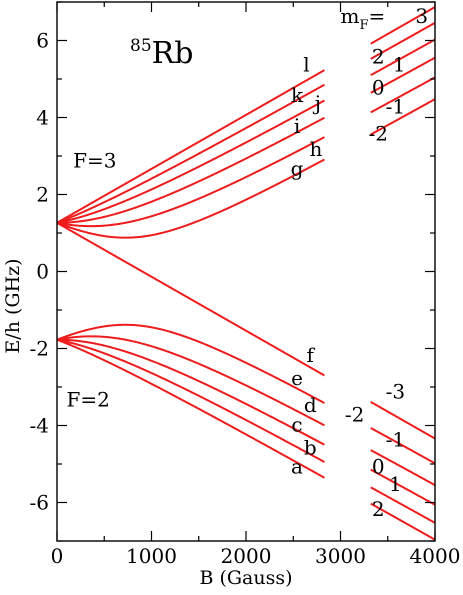 The height and width of the screenshot is (595, 463). Describe the element at coordinates (94, 161) in the screenshot. I see `manifold-label: F=3` at that location.